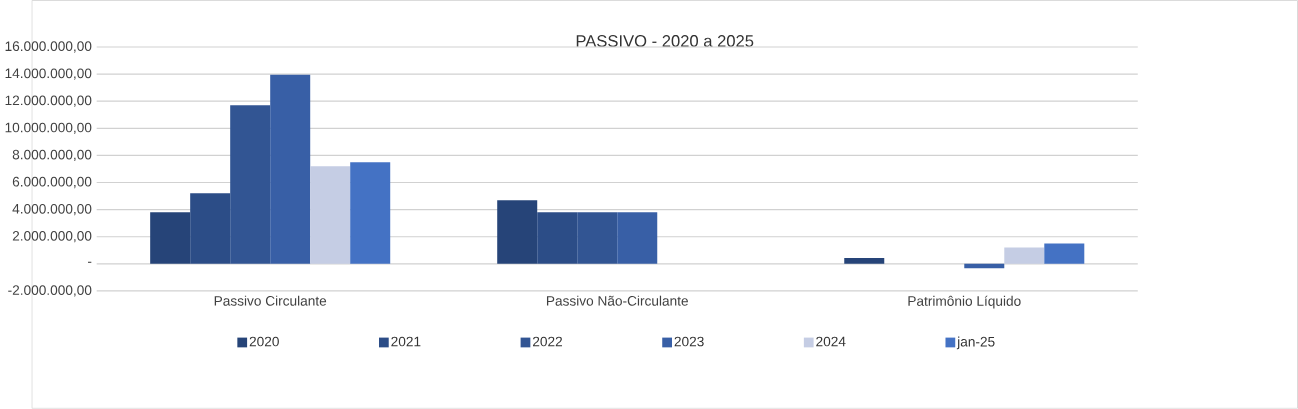 The width and height of the screenshot is (1298, 409). What do you see at coordinates (50, 291) in the screenshot?
I see `y-tick-label: -2.000.000,00` at bounding box center [50, 291].